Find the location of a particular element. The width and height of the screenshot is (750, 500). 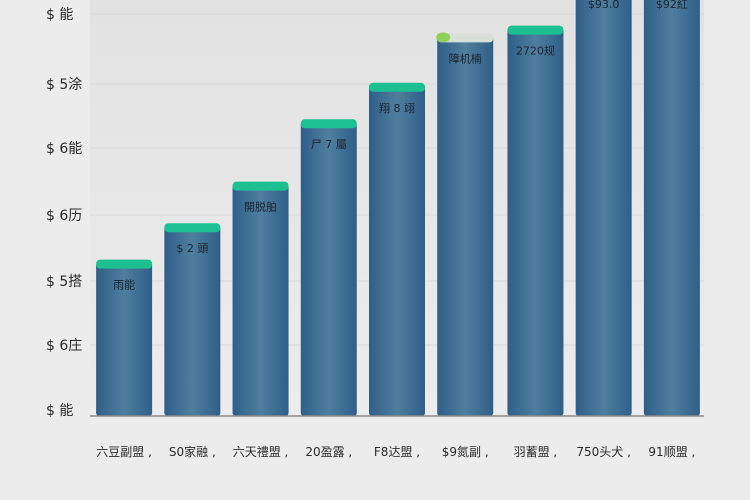

data-label: $92紅 is located at coordinates (672, 5).